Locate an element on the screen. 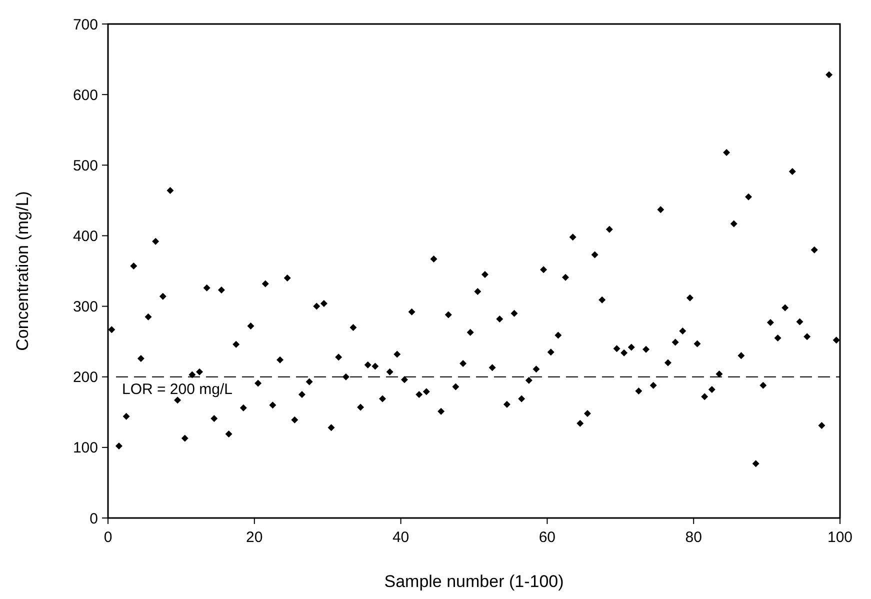 The height and width of the screenshot is (599, 871). x-tick-label: 100 is located at coordinates (840, 537).